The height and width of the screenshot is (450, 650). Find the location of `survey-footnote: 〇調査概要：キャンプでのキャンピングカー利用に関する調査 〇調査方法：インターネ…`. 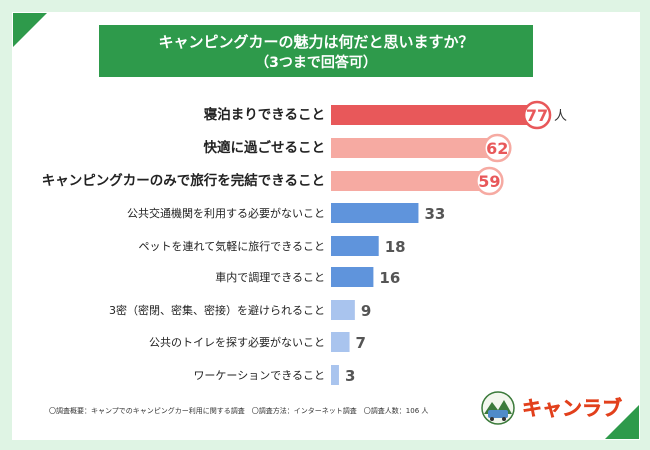

survey-footnote: 〇調査概要：キャンプでのキャンピングカー利用に関する調査 〇調査方法：インターネ… is located at coordinates (239, 411).